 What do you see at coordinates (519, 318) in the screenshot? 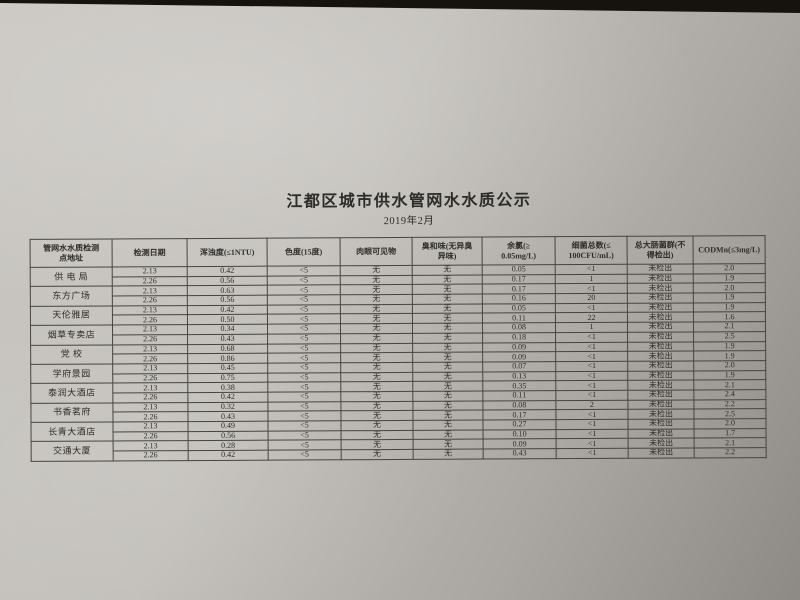
I see `table-cell: 0.11` at bounding box center [519, 318].